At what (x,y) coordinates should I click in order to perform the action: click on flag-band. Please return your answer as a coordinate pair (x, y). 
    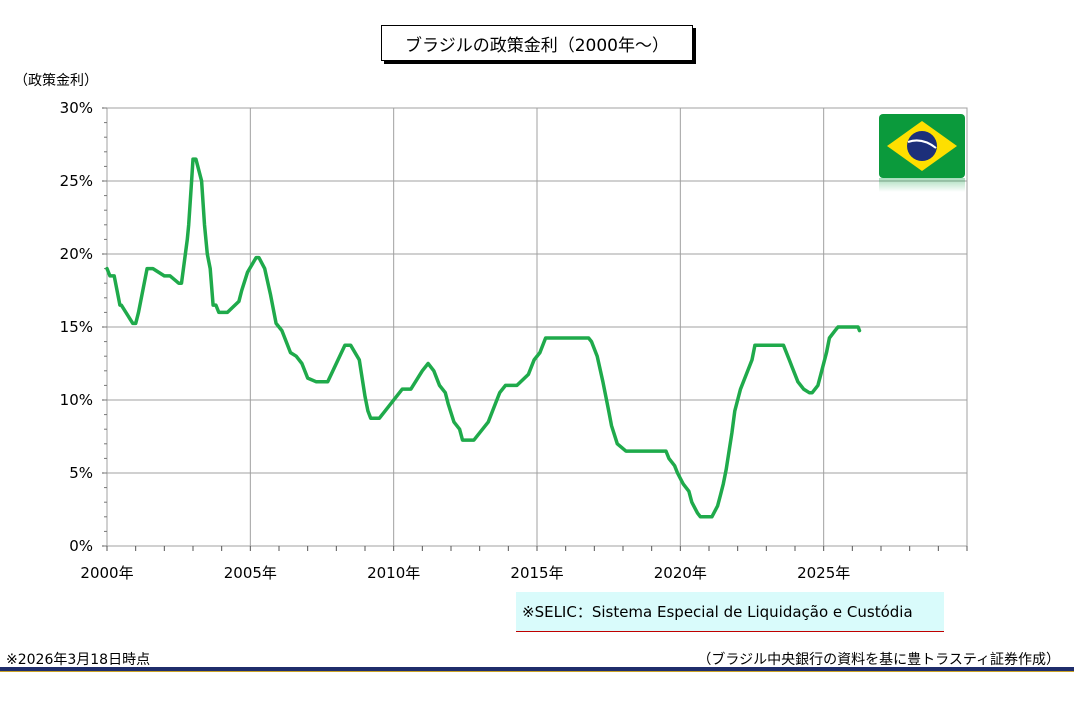
    Looking at the image, I should click on (922, 144).